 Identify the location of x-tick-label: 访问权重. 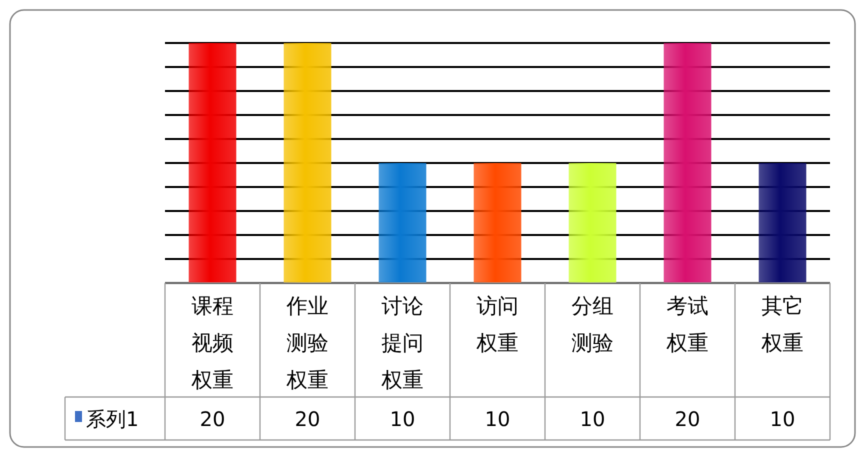
(497, 324).